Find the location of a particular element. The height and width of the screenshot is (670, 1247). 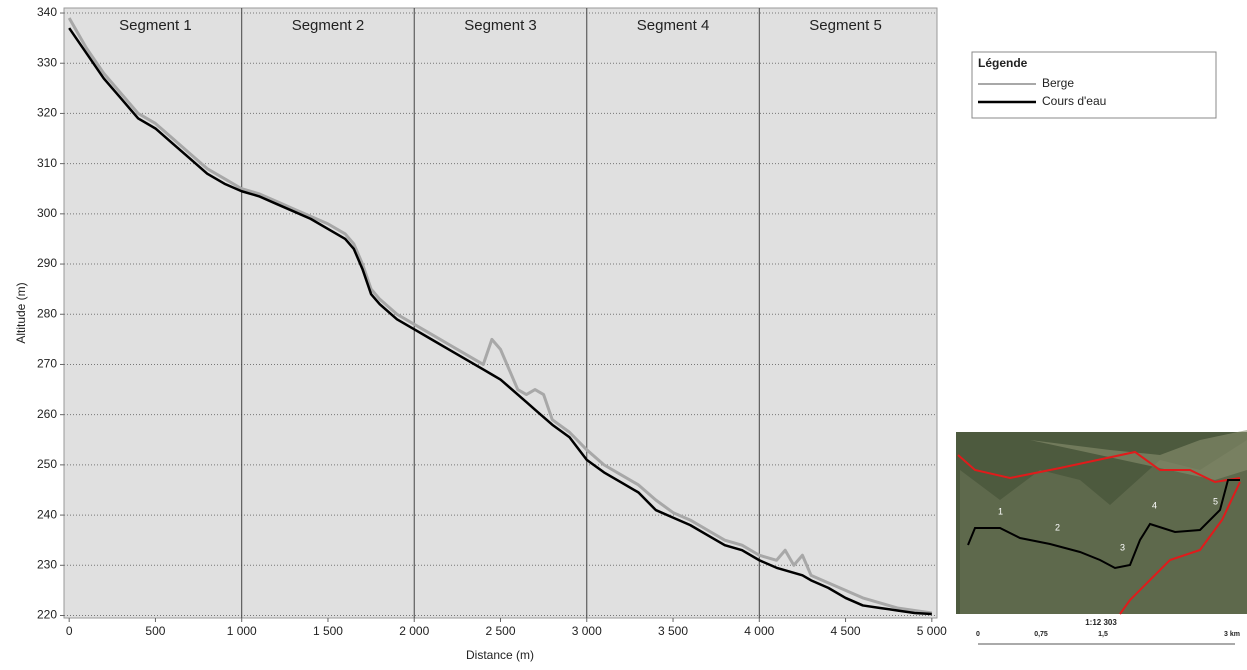

x-tick-label: 1 000 is located at coordinates (242, 631).